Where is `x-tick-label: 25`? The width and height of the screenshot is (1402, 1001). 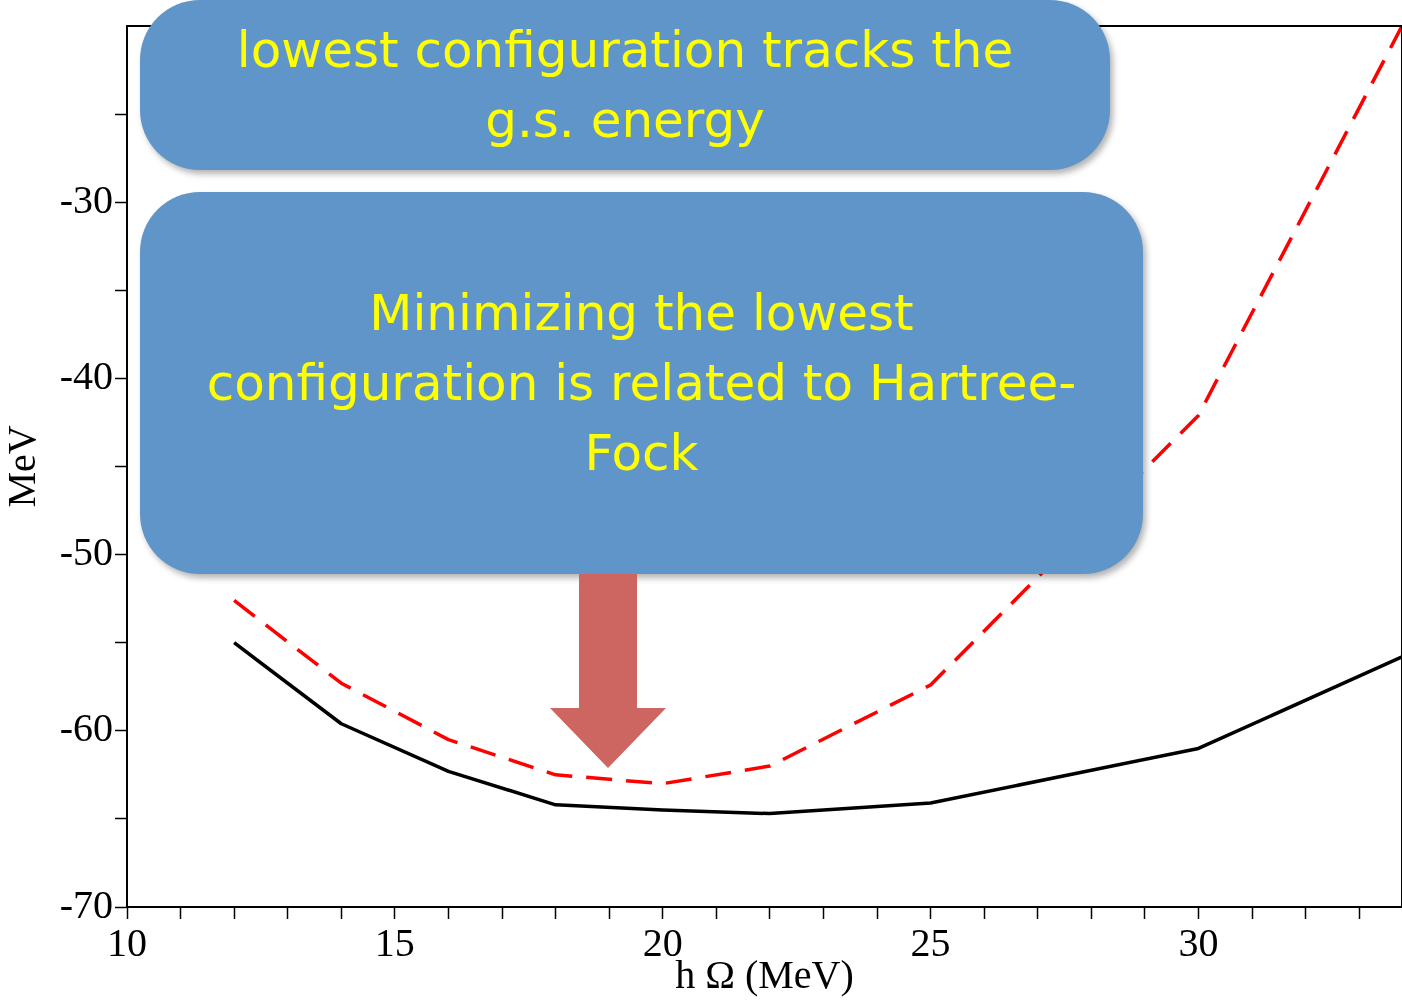
x-tick-label: 25 is located at coordinates (930, 942).